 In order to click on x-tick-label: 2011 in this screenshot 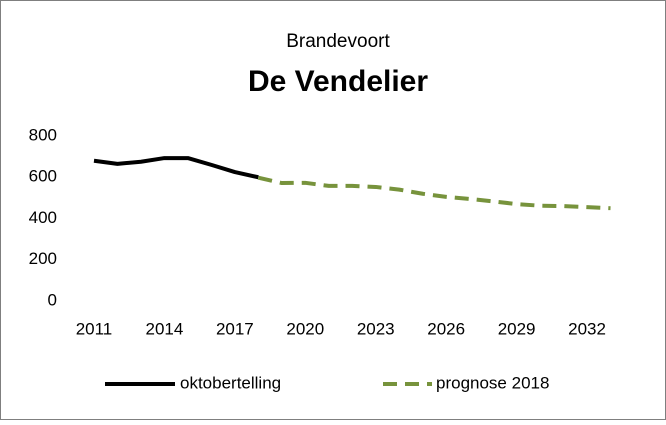, I will do `click(94, 328)`.